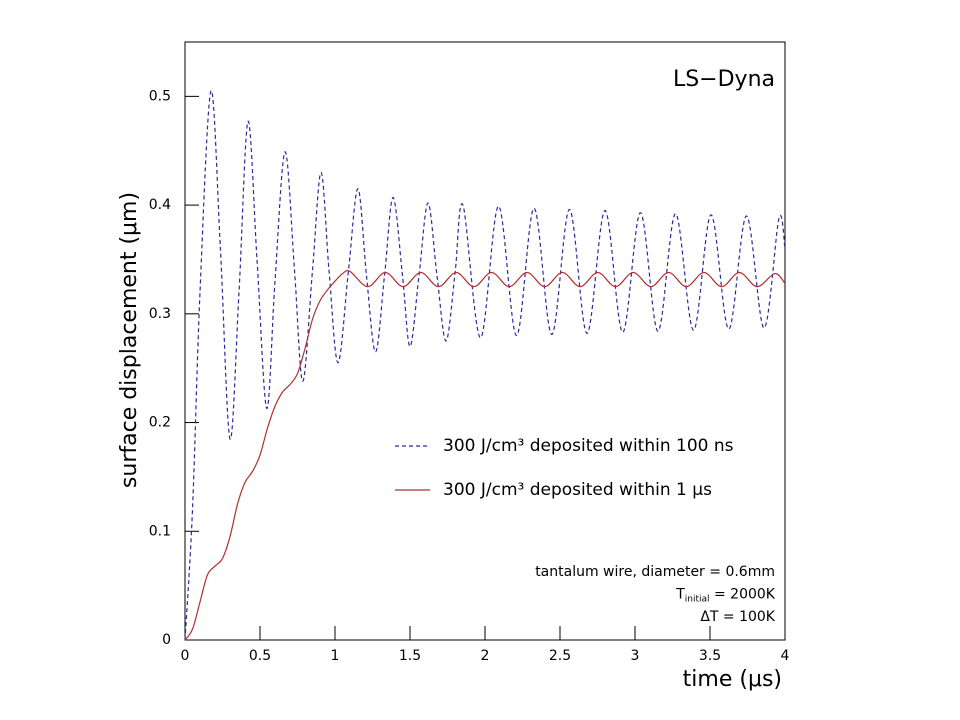  Describe the element at coordinates (743, 595) in the screenshot. I see `annotation-rest: = 2000K` at that location.